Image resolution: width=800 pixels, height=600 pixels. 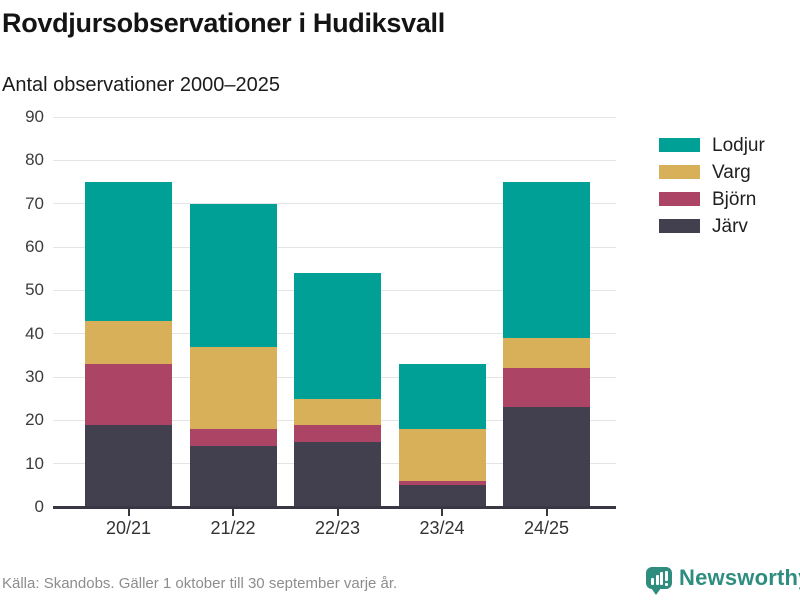 I want to click on y-tick-label: 0, so click(x=39, y=506).